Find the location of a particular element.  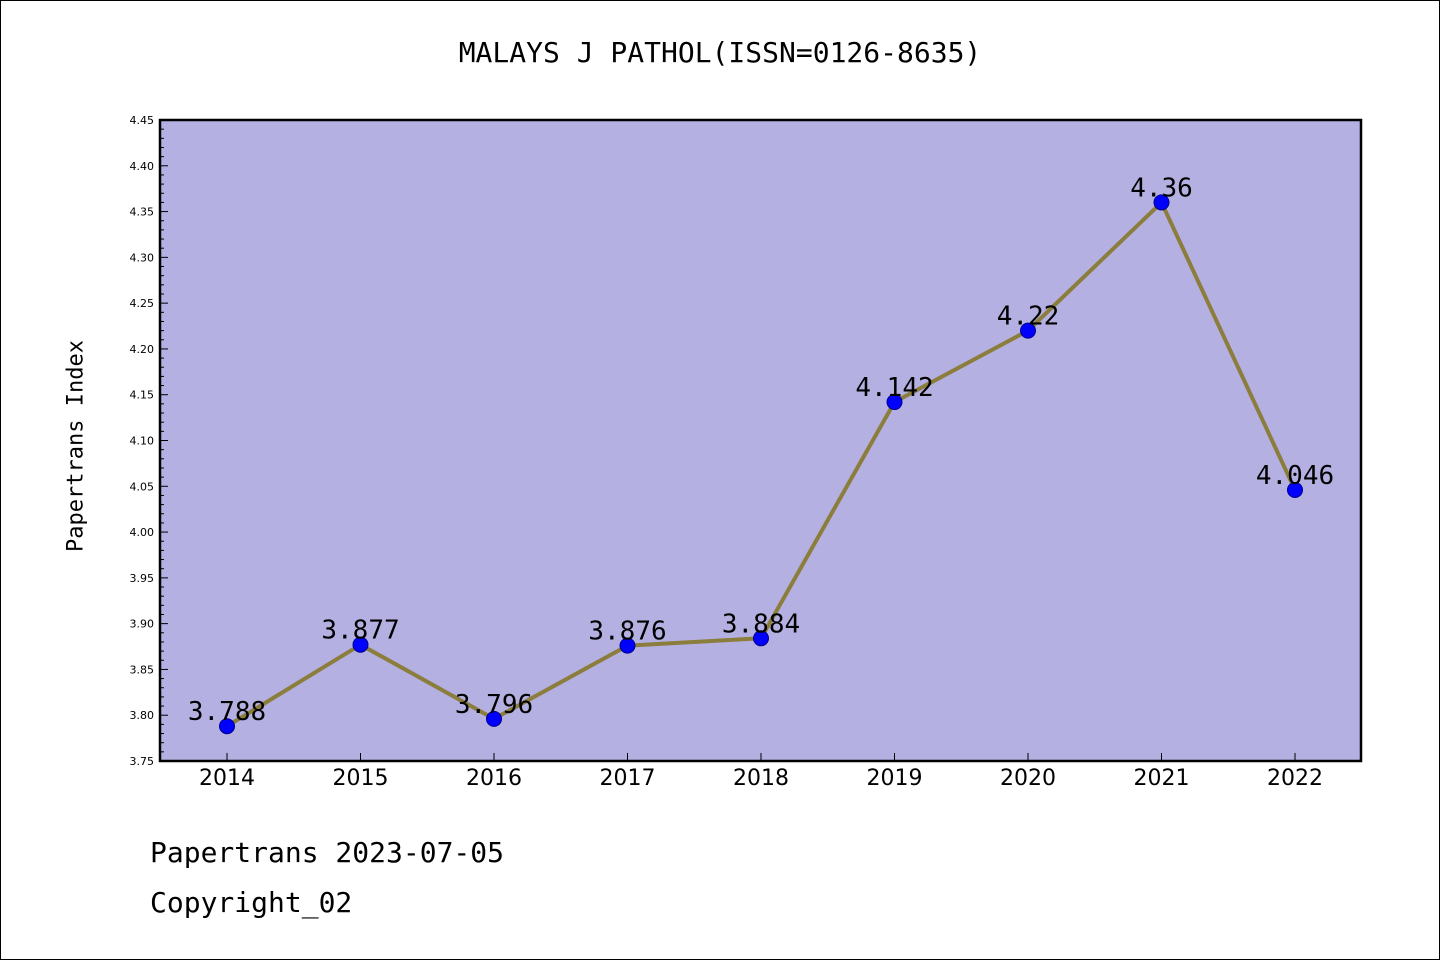

y-tick-label: 4.00 is located at coordinates (142, 532).